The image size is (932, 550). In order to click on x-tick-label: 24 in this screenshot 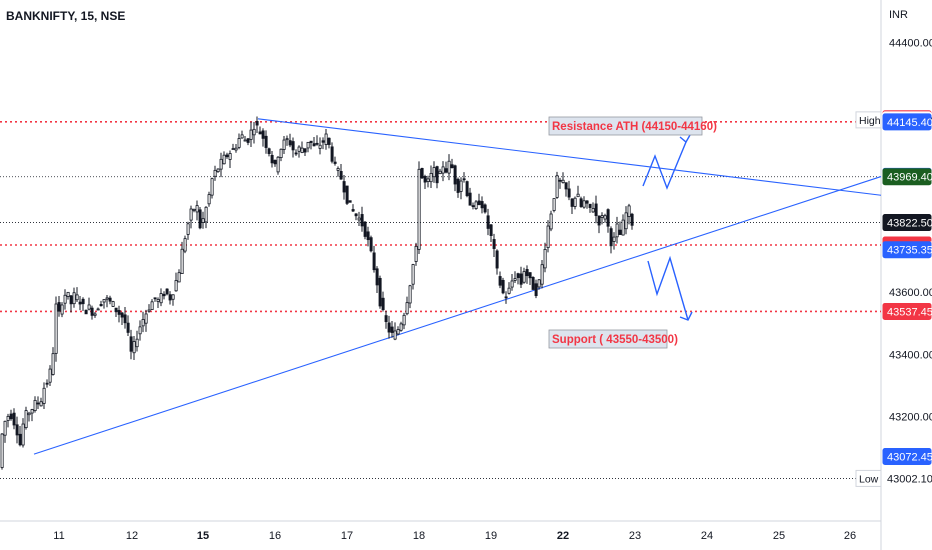, I will do `click(707, 536)`.